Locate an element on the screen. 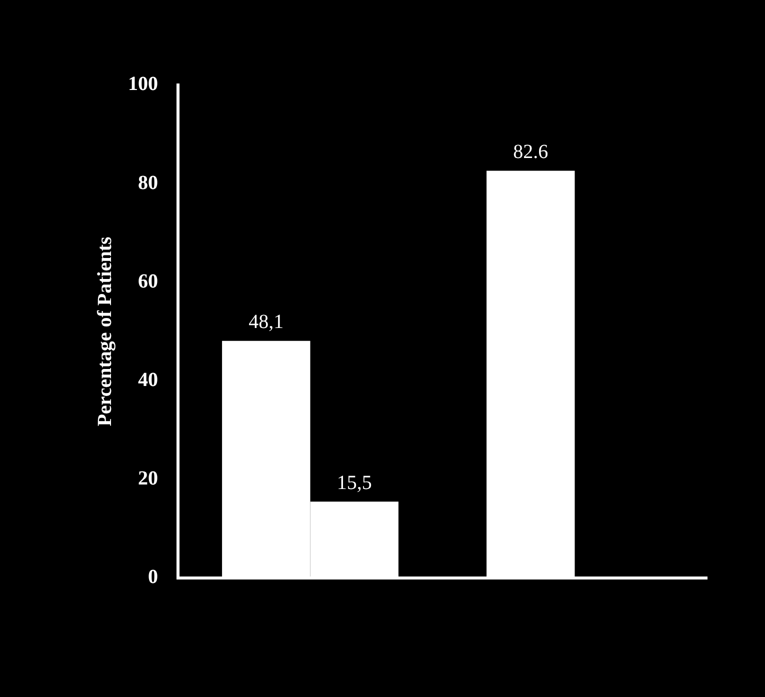 Image resolution: width=765 pixels, height=697 pixels. y-axis-title: Percentage of Patients is located at coordinates (105, 331).